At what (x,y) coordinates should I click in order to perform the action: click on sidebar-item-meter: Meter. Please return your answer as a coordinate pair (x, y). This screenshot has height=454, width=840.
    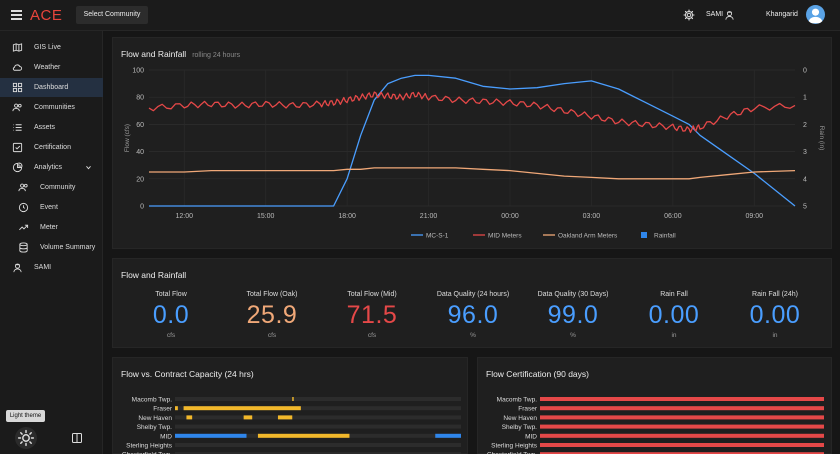
    Looking at the image, I should click on (51, 227).